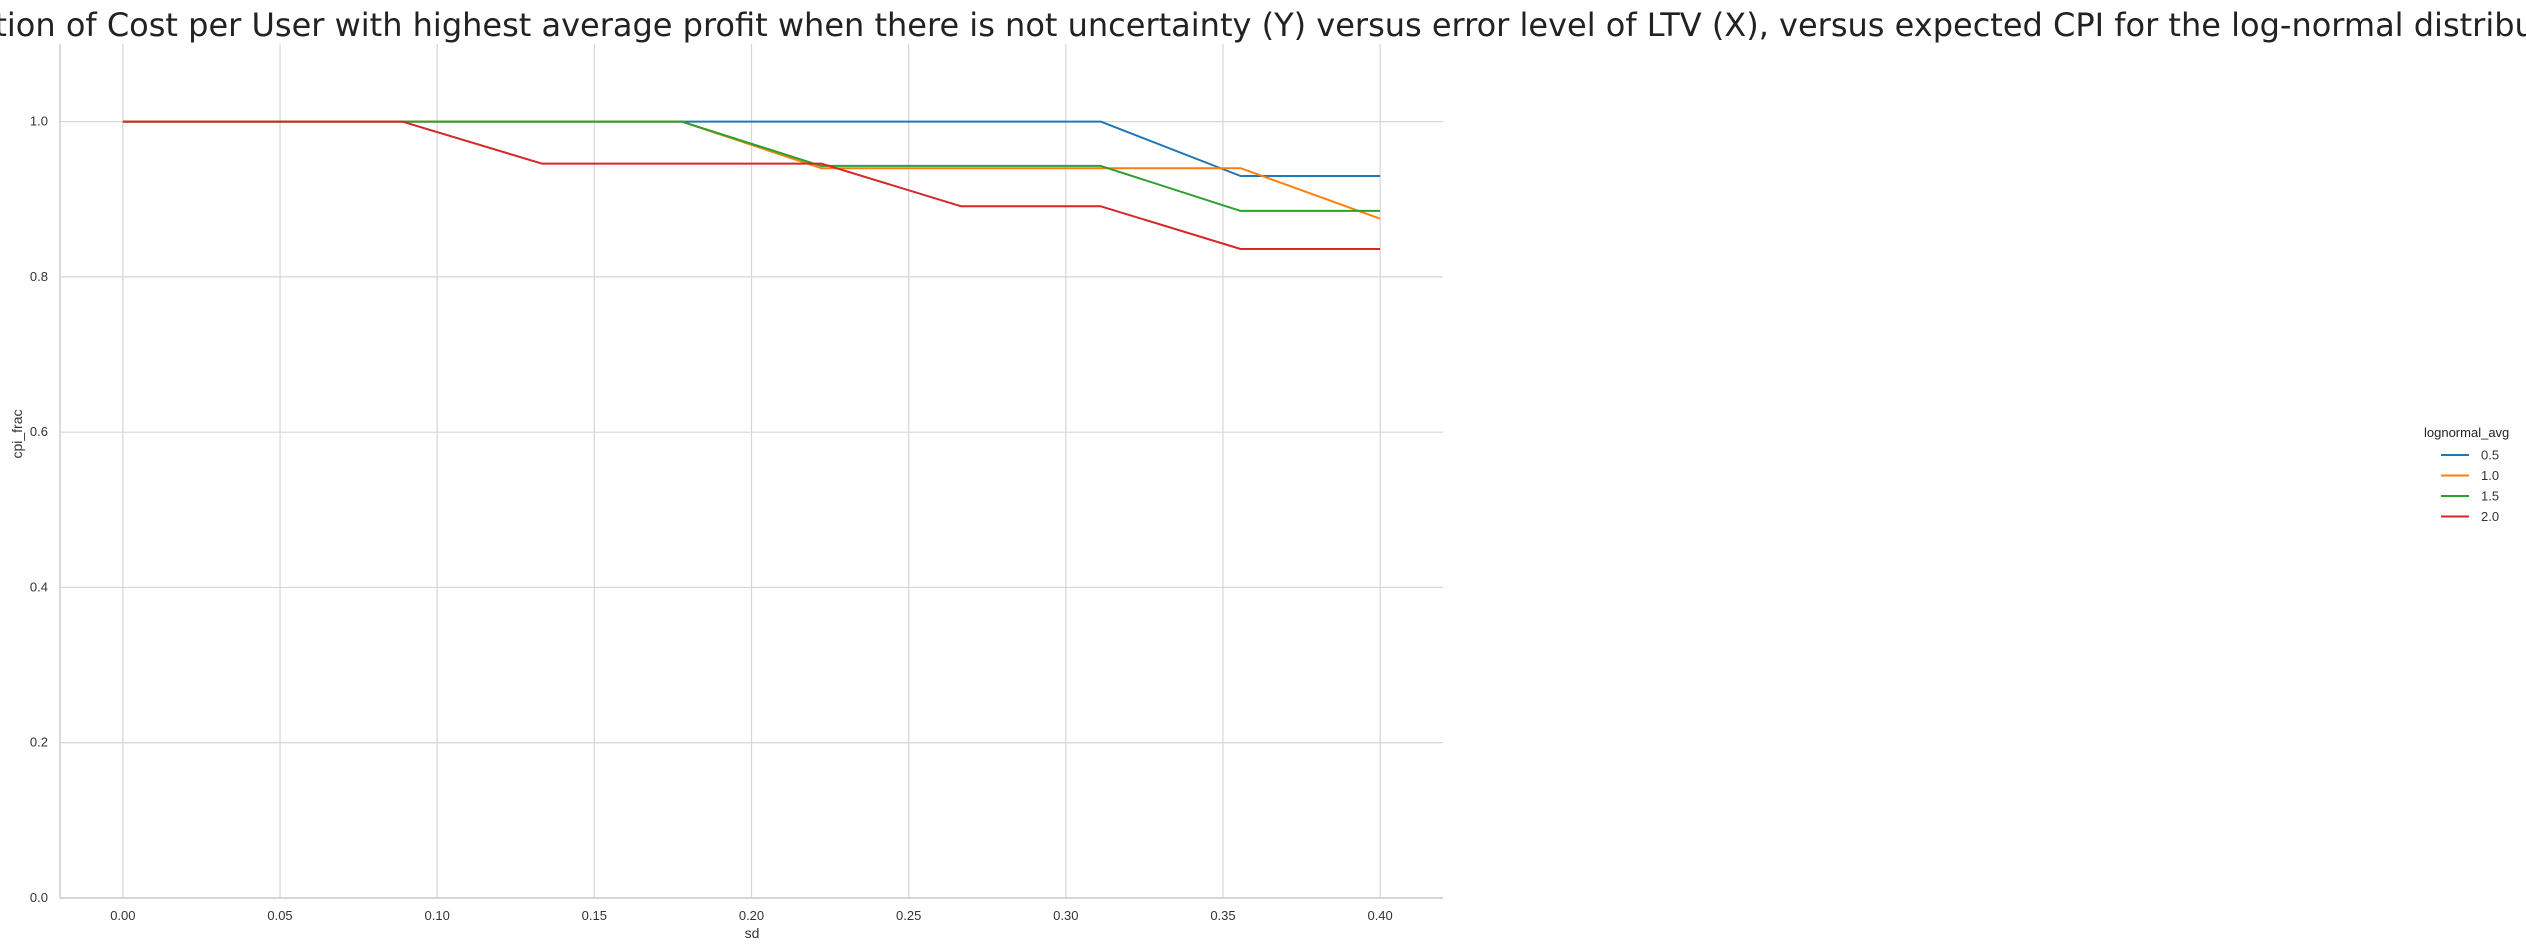  I want to click on x-tick-label: 0.15, so click(594, 915).